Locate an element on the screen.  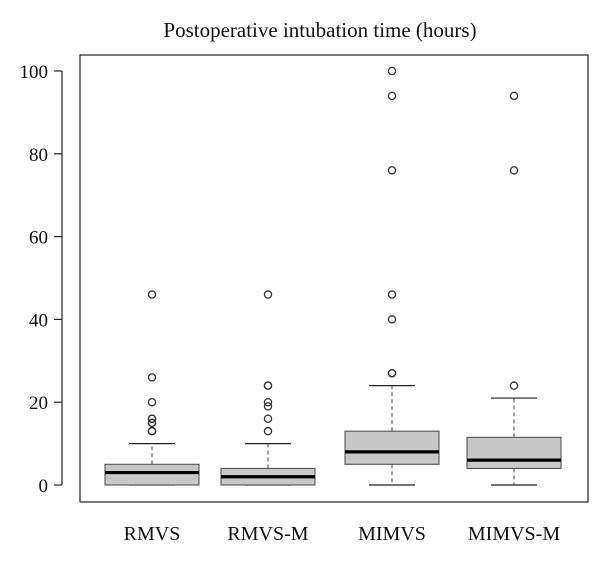
y-tick-label: 40 is located at coordinates (38, 320).